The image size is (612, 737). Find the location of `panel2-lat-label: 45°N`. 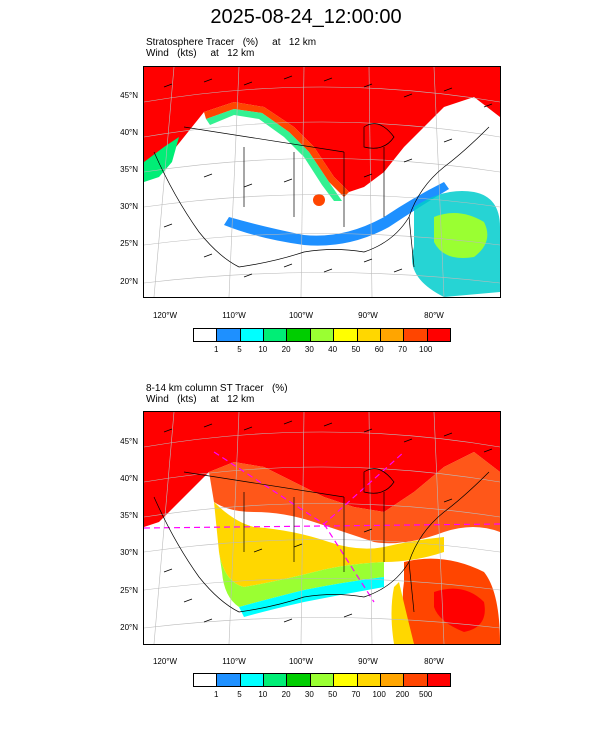

panel2-lat-label: 45°N is located at coordinates (129, 441).